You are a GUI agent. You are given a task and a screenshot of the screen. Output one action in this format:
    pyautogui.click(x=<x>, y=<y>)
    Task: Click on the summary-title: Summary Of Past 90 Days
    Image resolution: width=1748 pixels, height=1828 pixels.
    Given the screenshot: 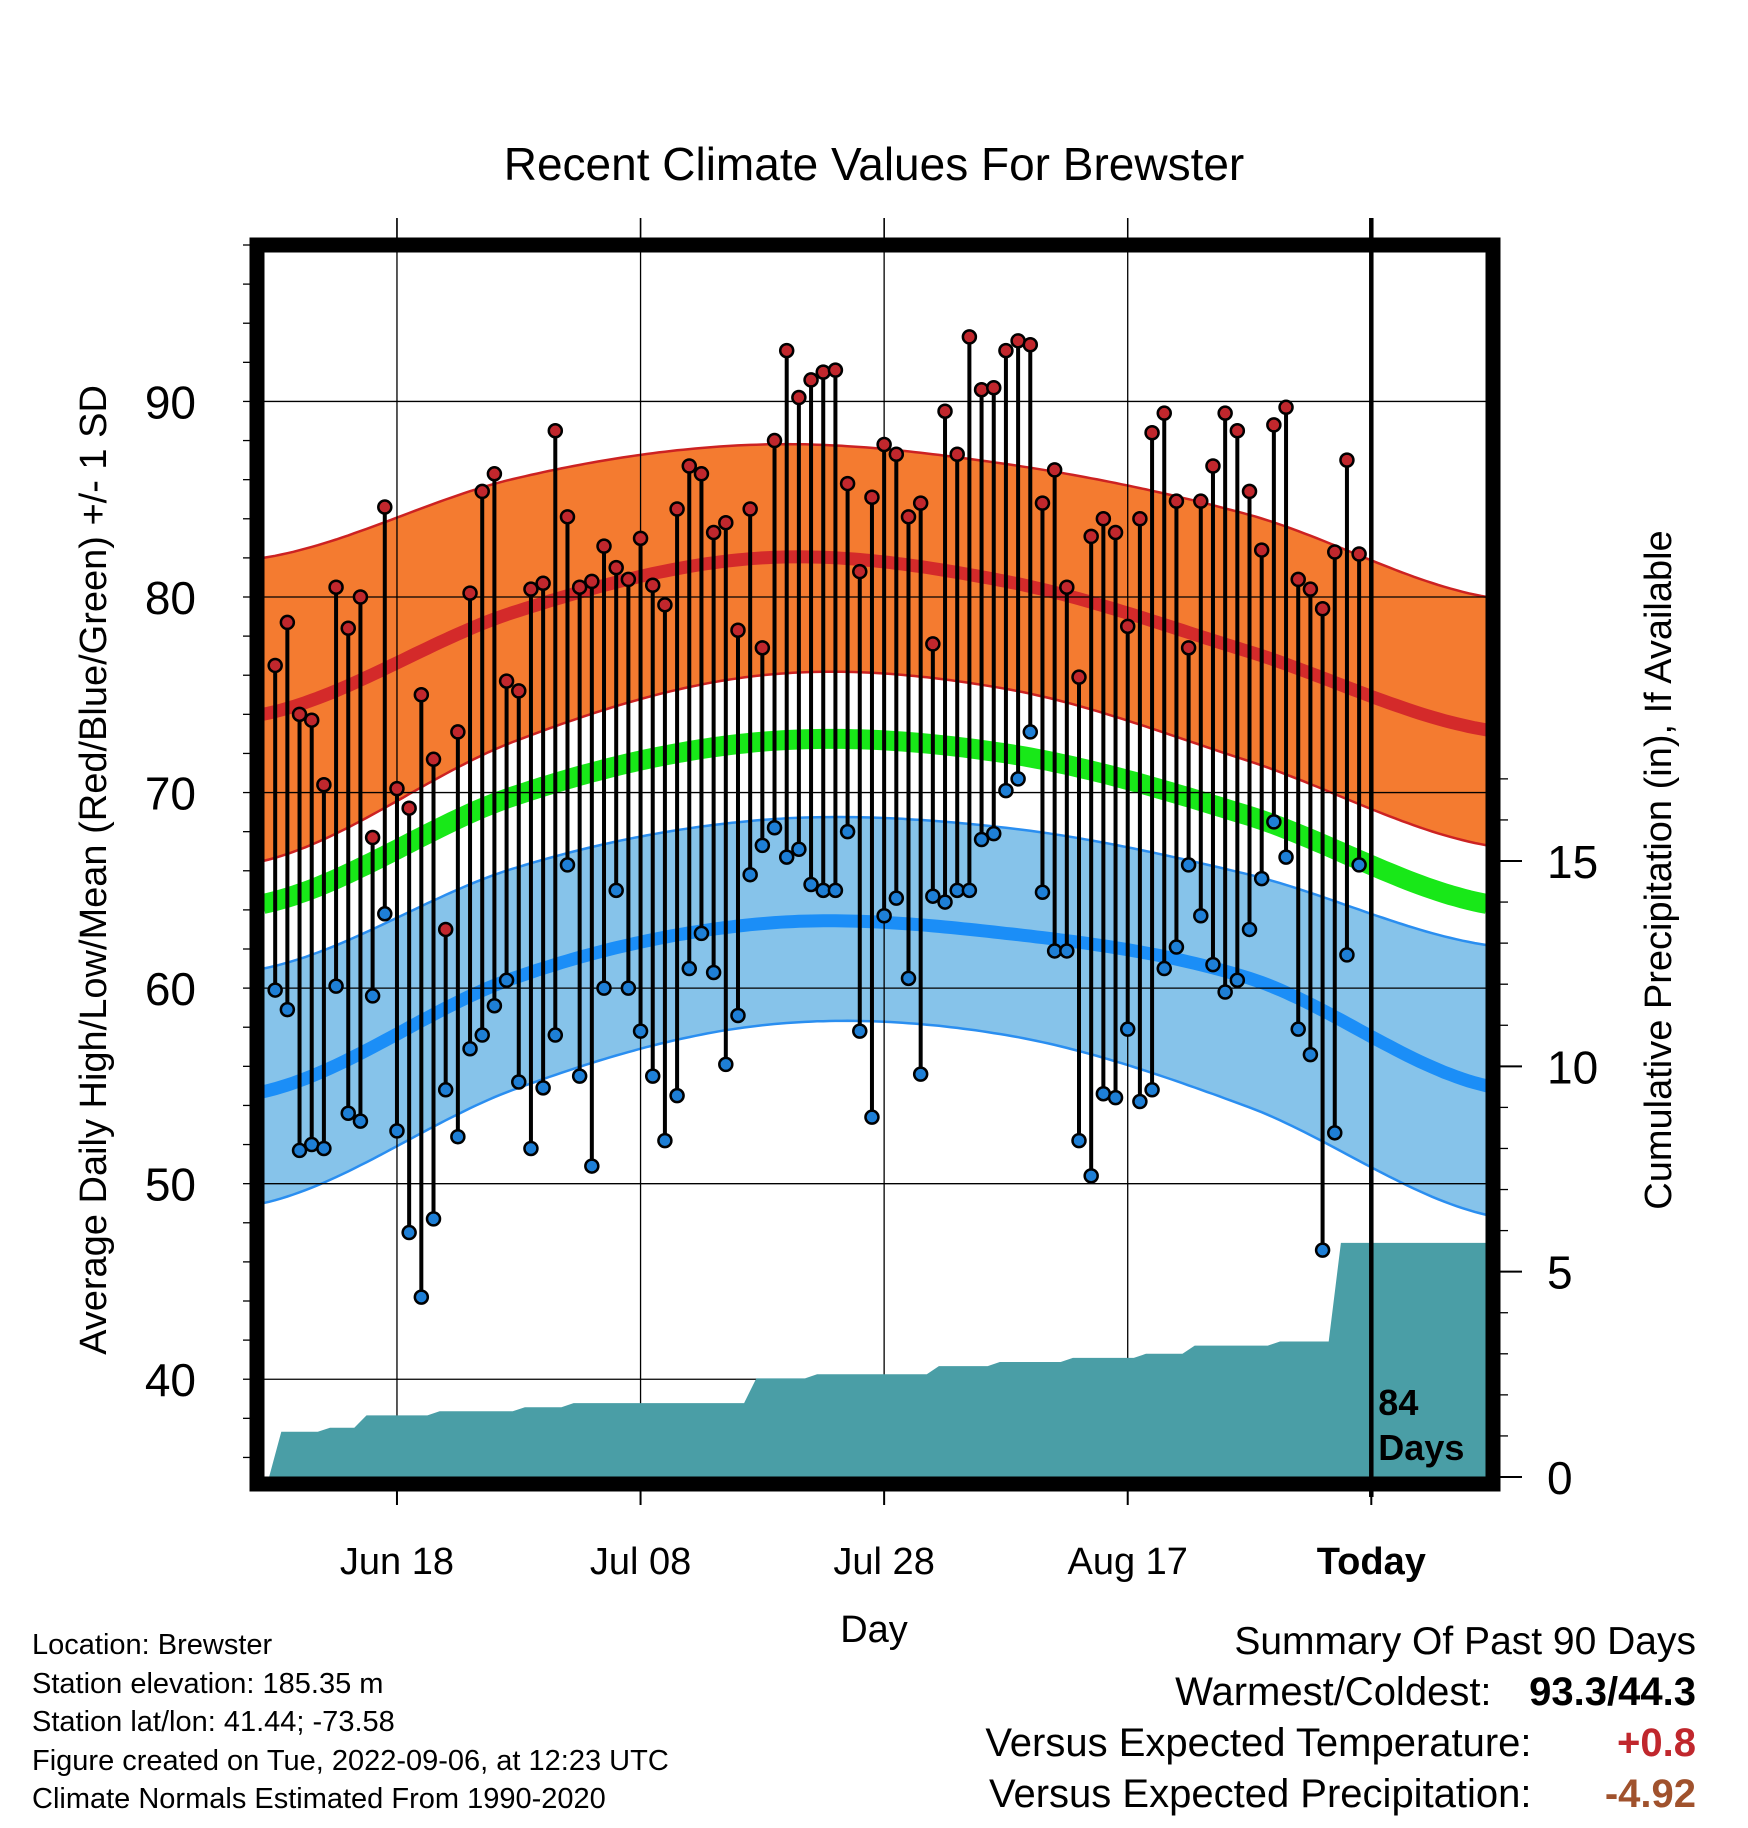 What is the action you would take?
    pyautogui.click(x=1465, y=1641)
    